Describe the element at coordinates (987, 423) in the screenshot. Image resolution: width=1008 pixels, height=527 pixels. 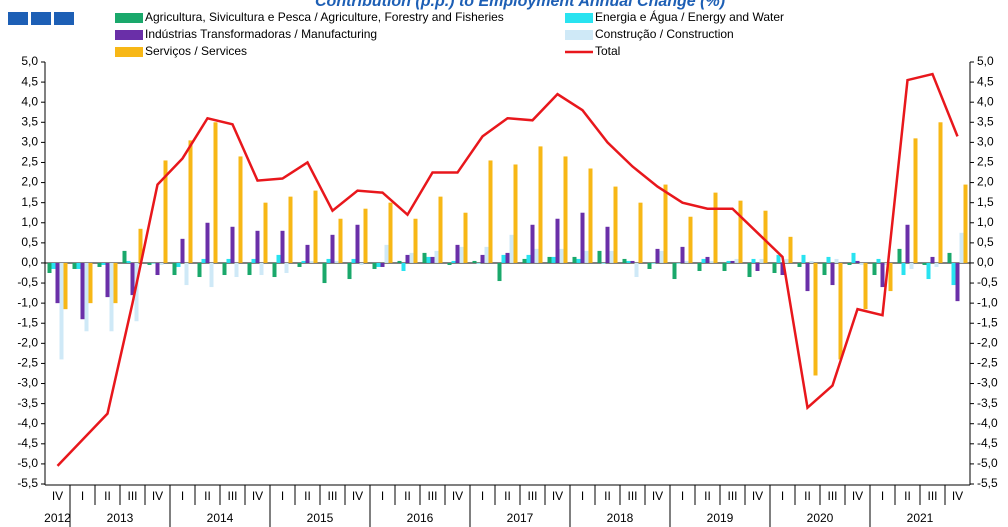
I see `y2-tick-label: -4,0` at that location.